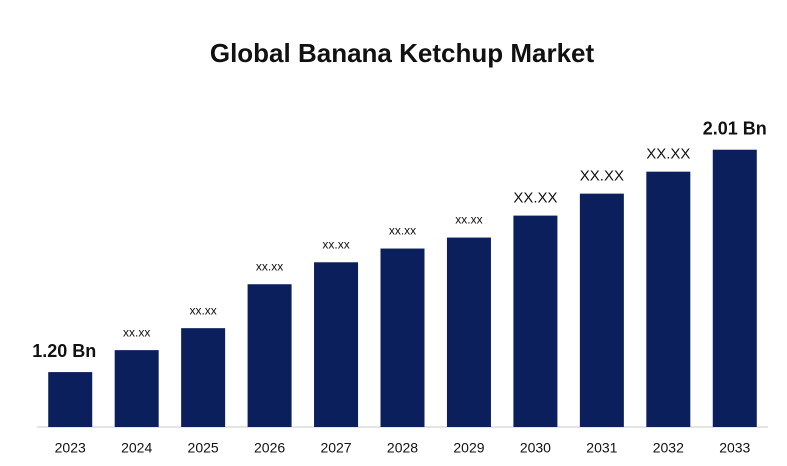  I want to click on x-tick-label: 2029, so click(468, 448).